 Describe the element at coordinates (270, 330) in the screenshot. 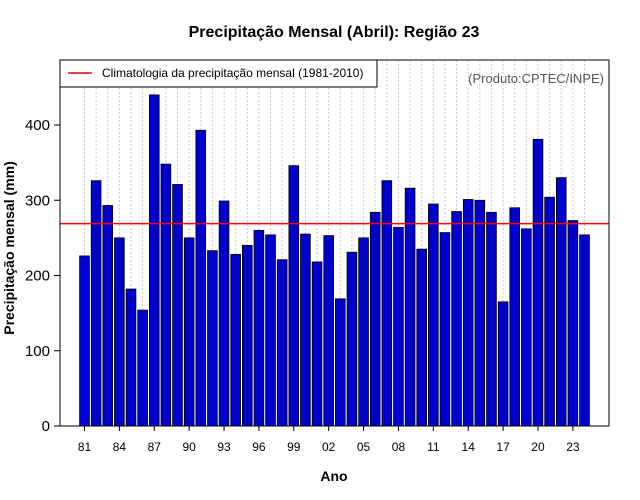

I see `bar-1997` at that location.